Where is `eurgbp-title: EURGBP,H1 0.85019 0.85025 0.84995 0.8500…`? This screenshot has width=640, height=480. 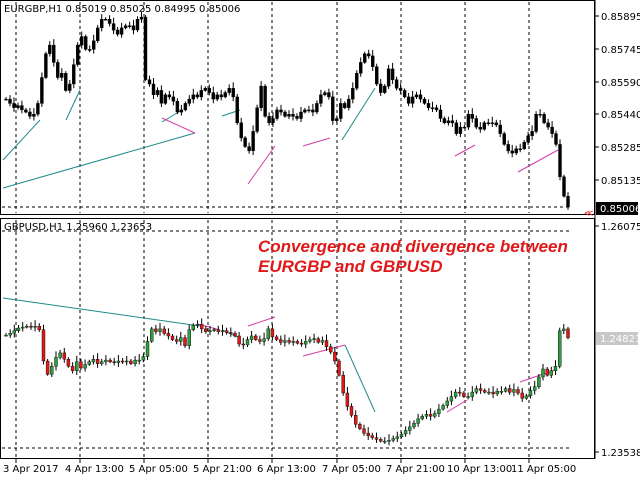 eurgbp-title: EURGBP,H1 0.85019 0.85025 0.84995 0.8500… is located at coordinates (122, 9).